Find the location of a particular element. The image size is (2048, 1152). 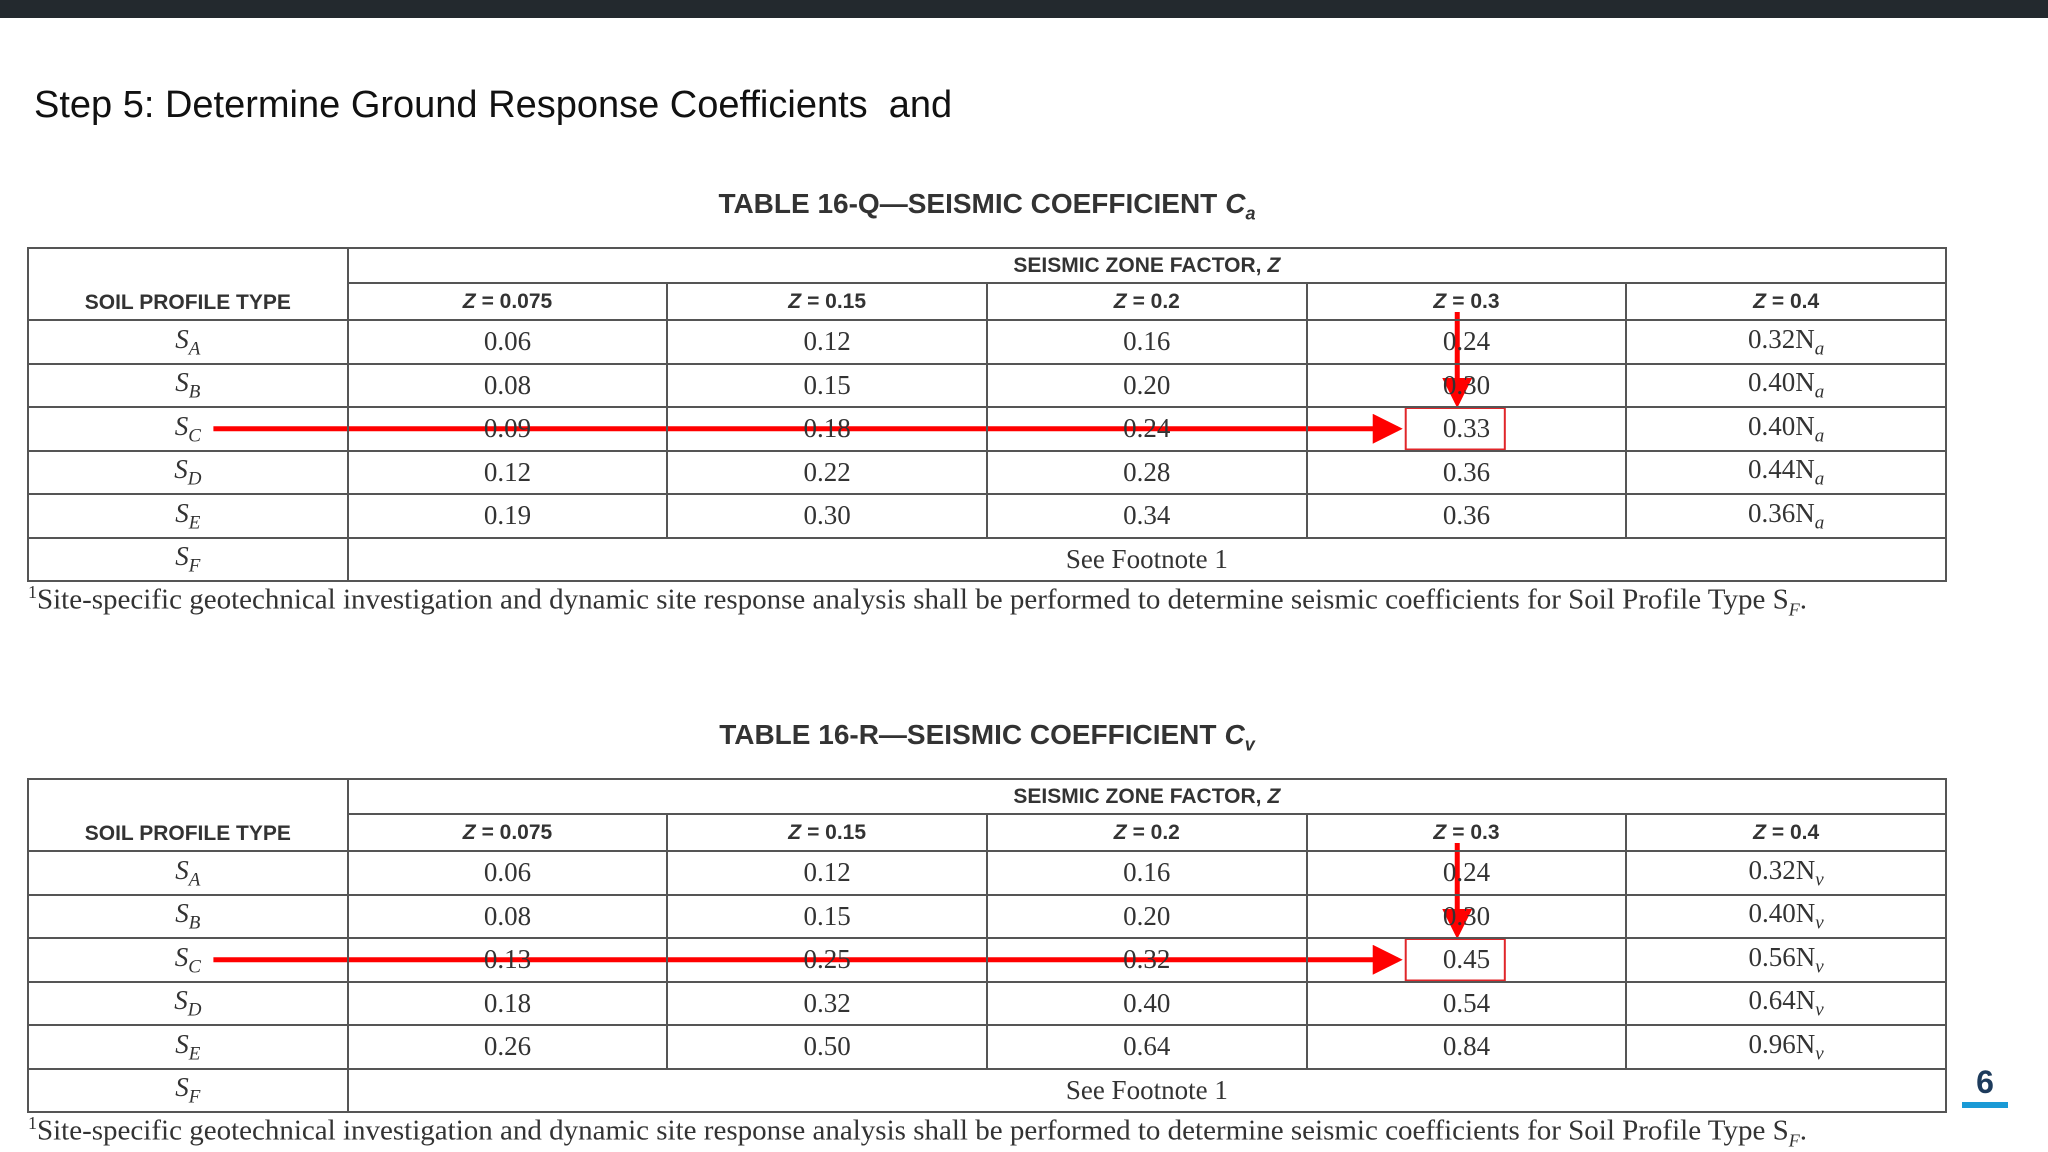

soil-subscript: D is located at coordinates (194, 1010).